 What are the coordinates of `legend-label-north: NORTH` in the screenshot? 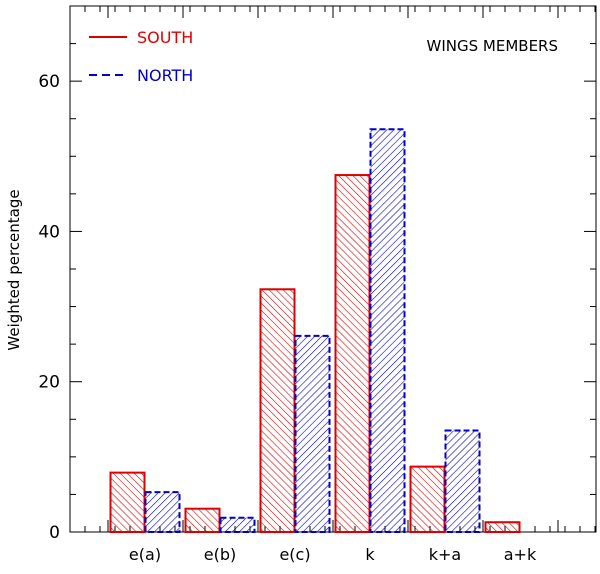 It's located at (165, 75).